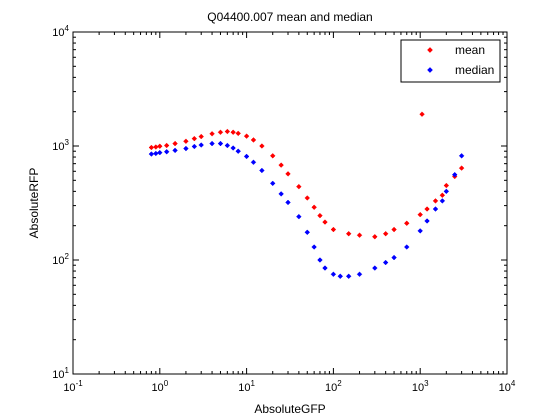 The image size is (560, 420). I want to click on y-axis-title: AbsoluteRFP, so click(34, 203).